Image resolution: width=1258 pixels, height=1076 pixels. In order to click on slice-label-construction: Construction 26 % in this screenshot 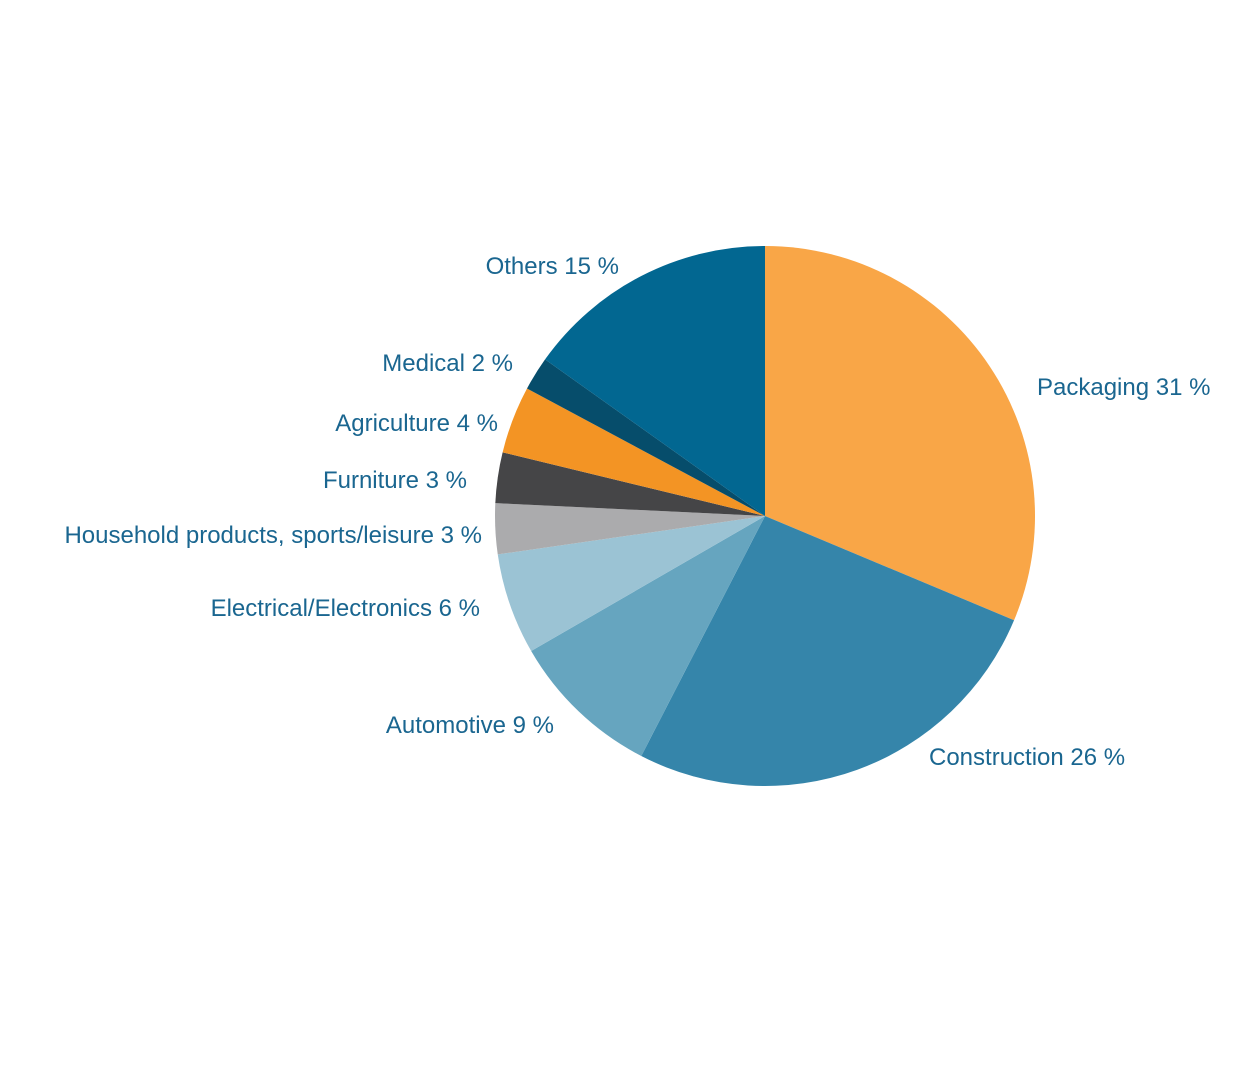, I will do `click(1027, 757)`.